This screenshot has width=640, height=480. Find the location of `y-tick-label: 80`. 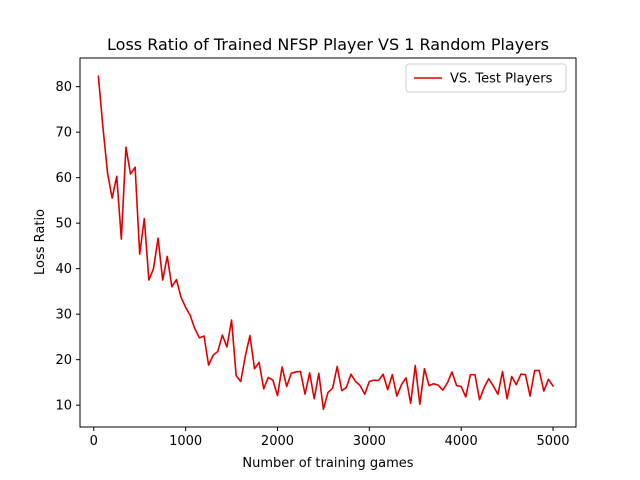

y-tick-label: 80 is located at coordinates (63, 87).